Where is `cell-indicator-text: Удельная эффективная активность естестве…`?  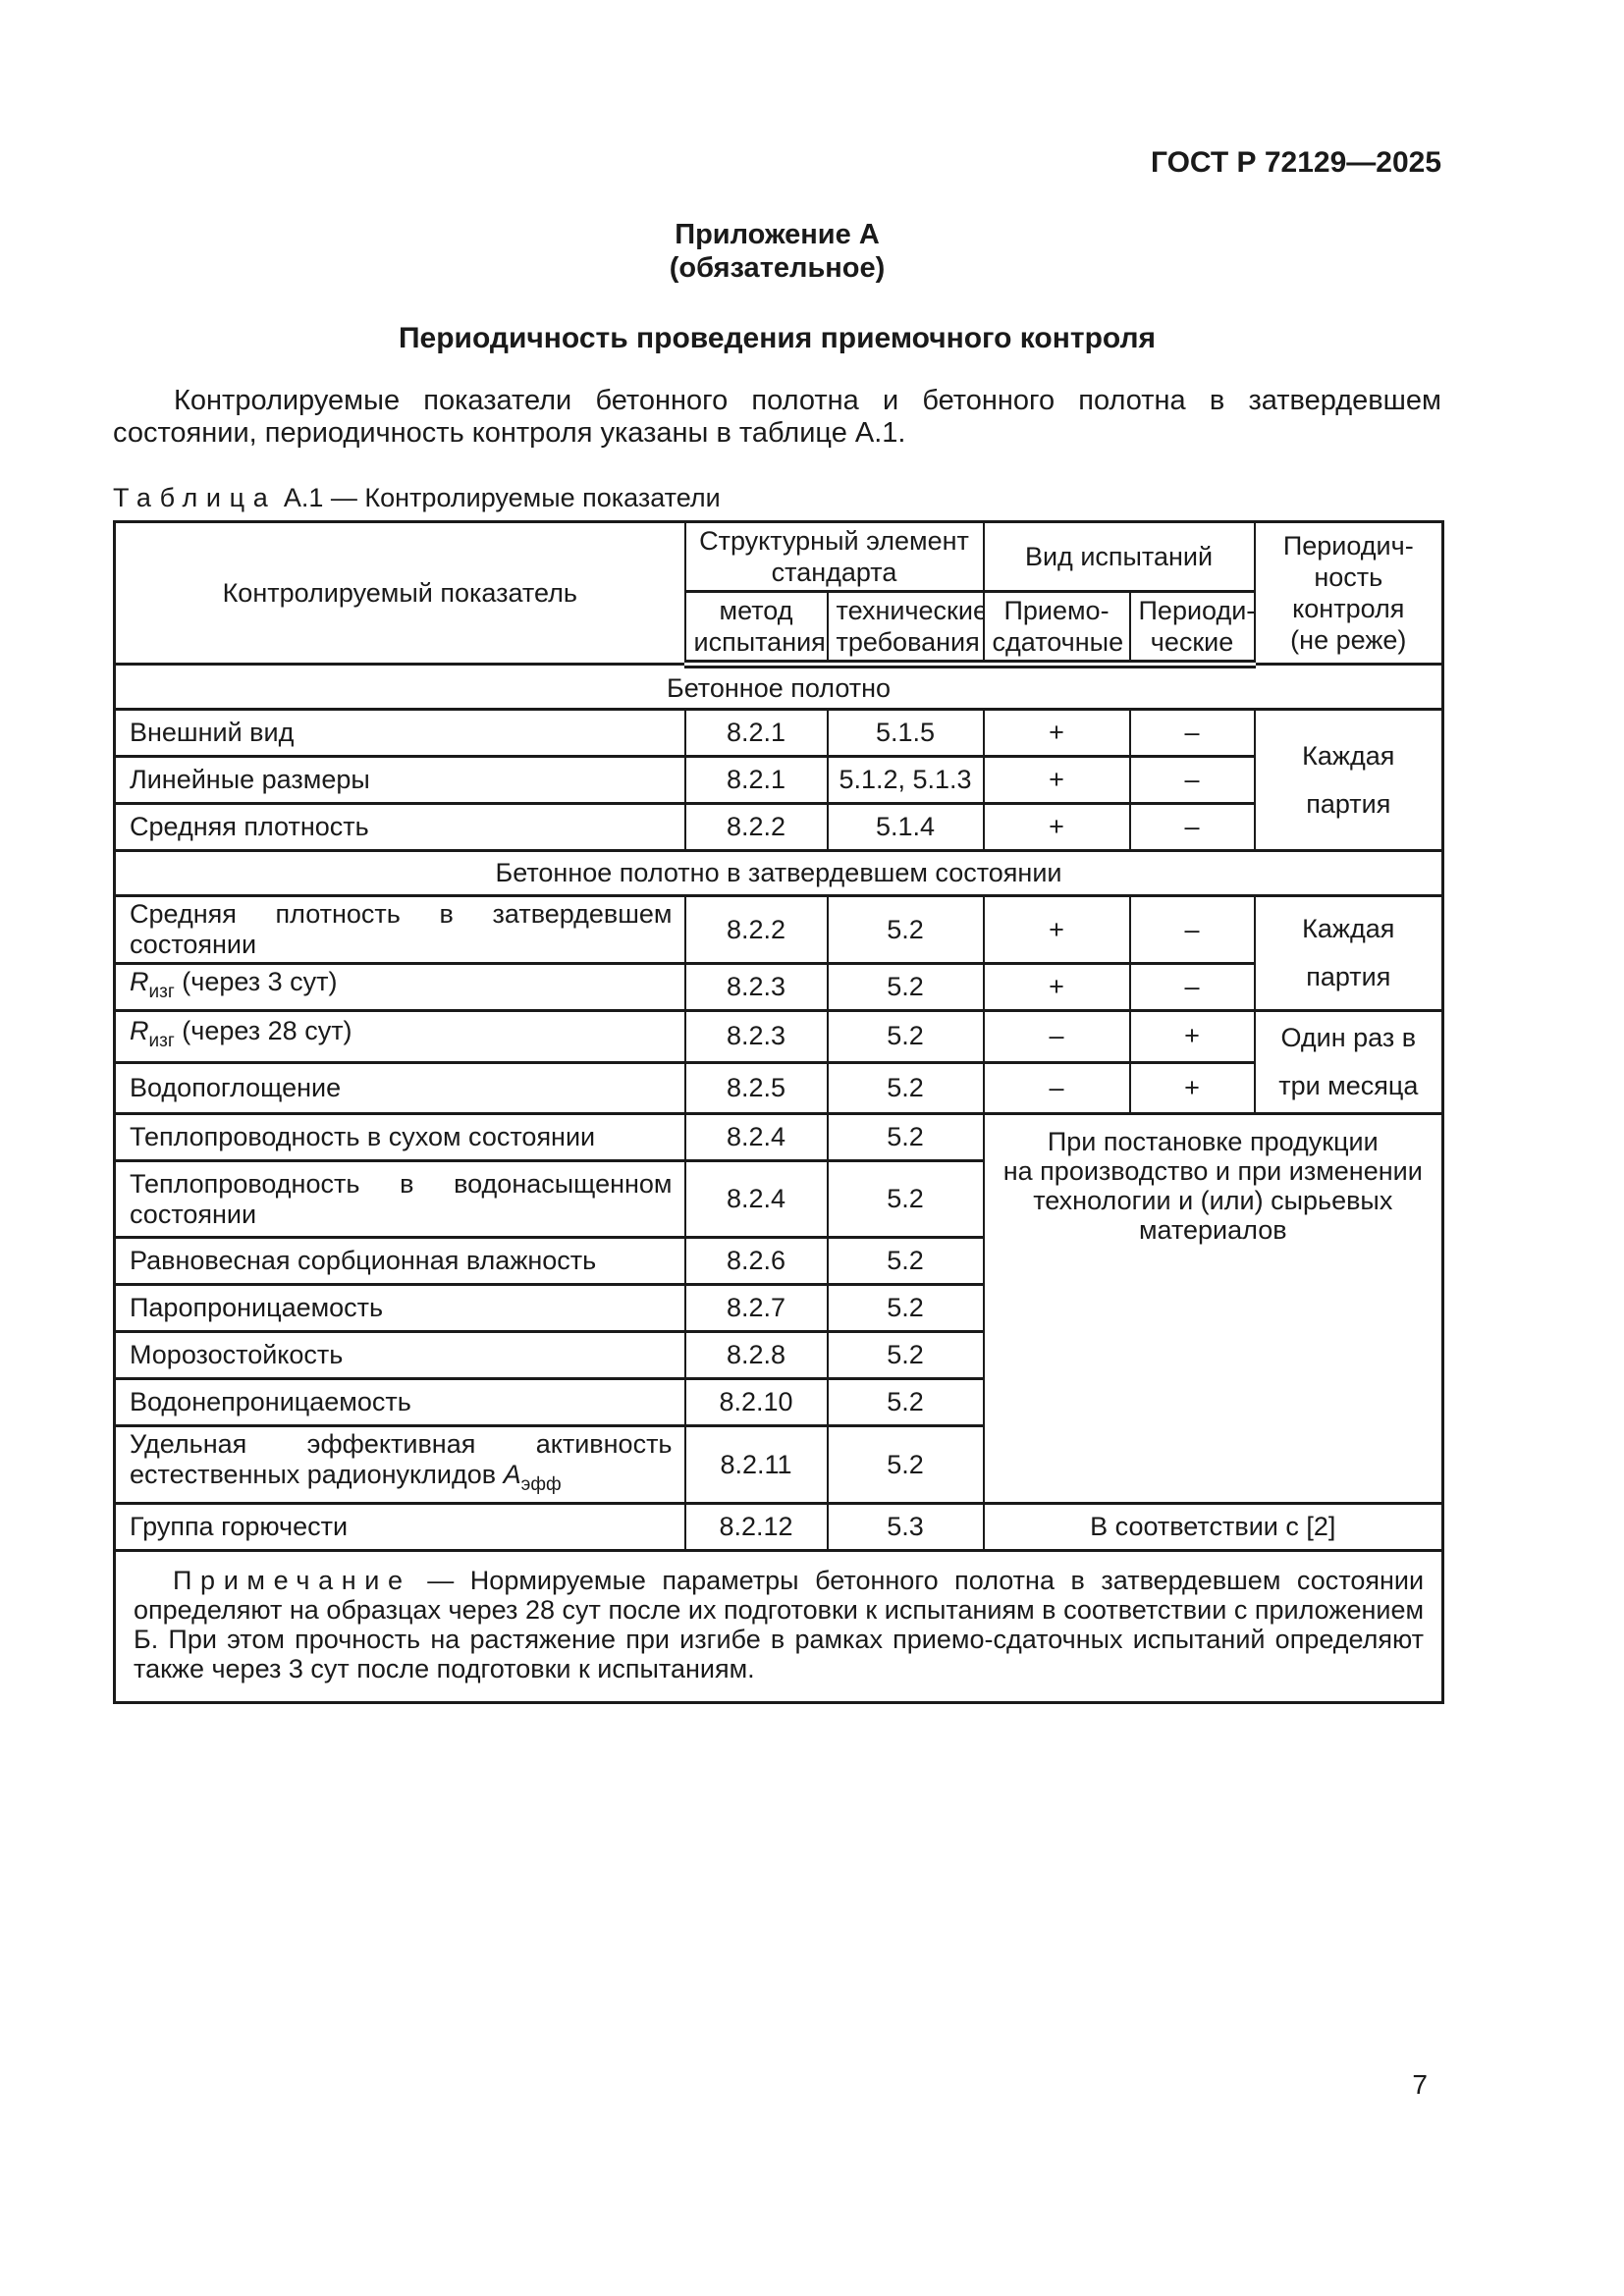 cell-indicator-text: Удельная эффективная активность естестве… is located at coordinates (401, 1459).